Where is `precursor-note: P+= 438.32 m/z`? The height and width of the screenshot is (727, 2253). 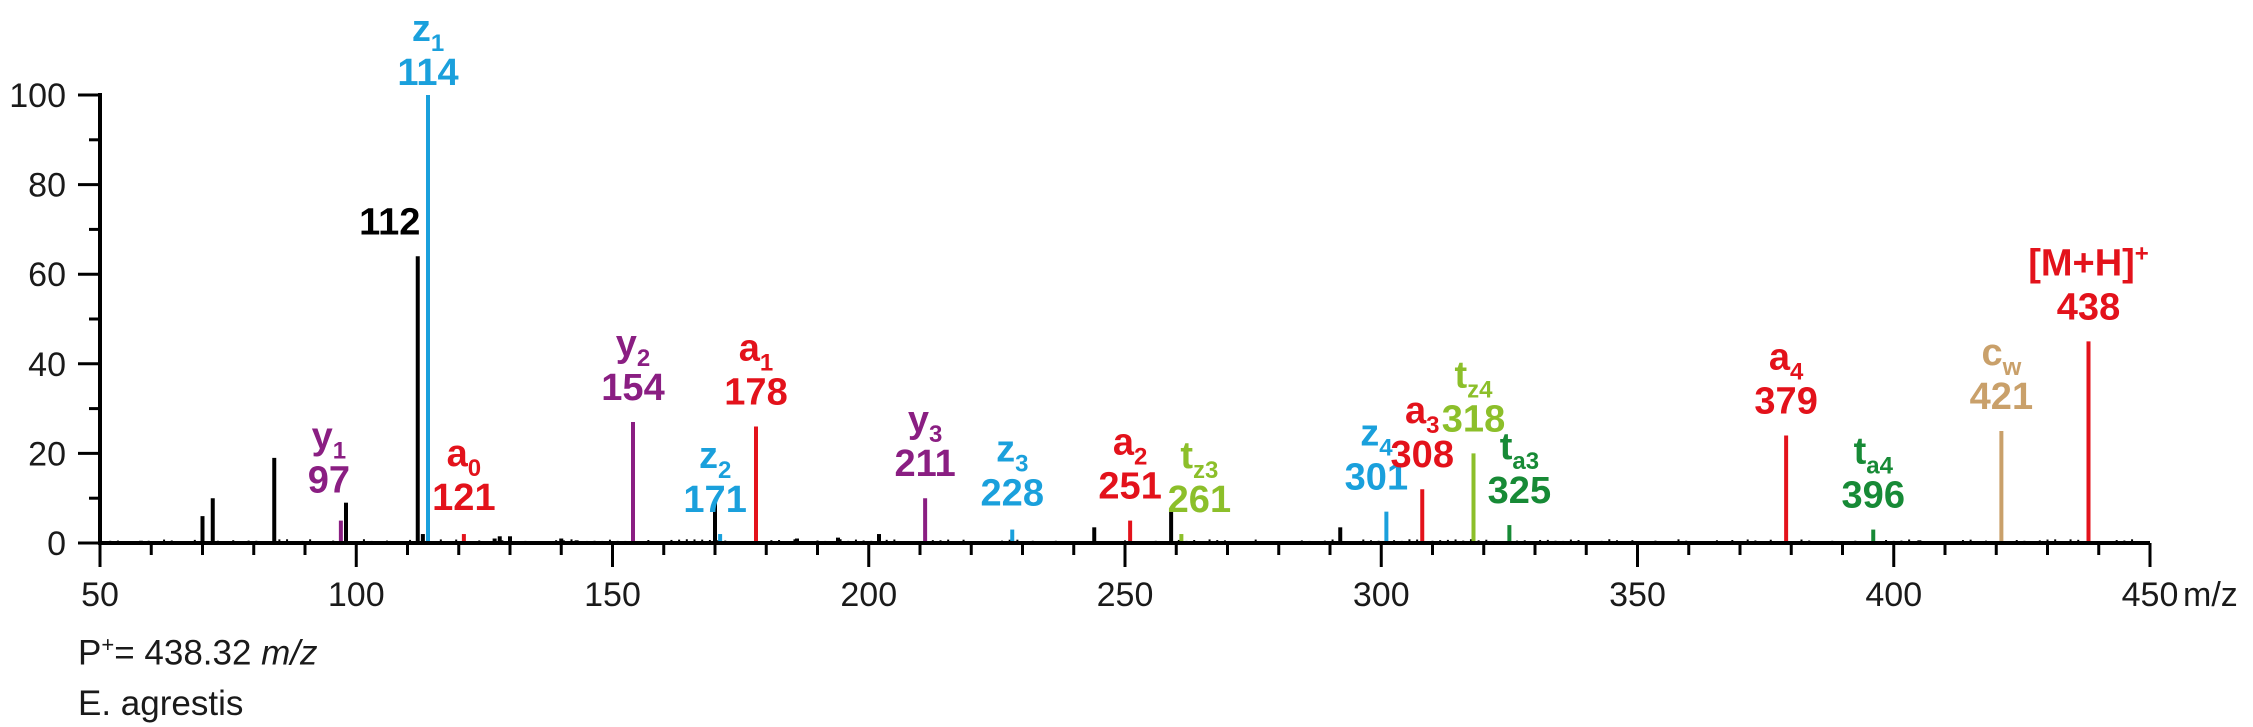
precursor-note: P+= 438.32 m/z is located at coordinates (198, 653).